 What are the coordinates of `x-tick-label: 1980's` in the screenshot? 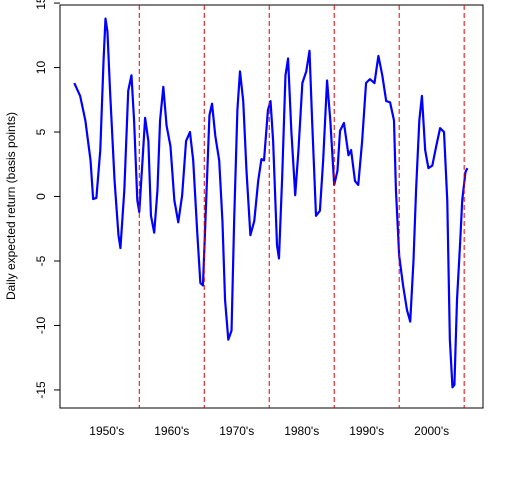 It's located at (301, 431).